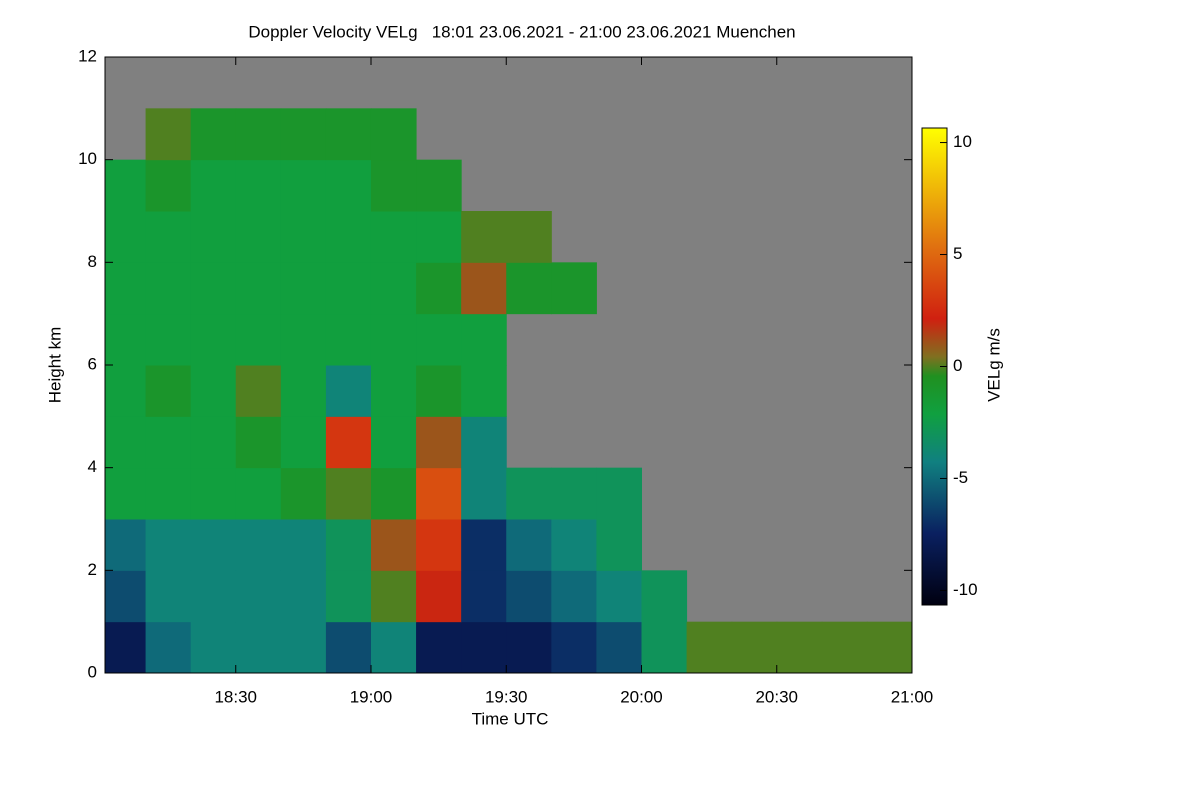  Describe the element at coordinates (641, 696) in the screenshot. I see `x-tick-label: 20:00` at that location.